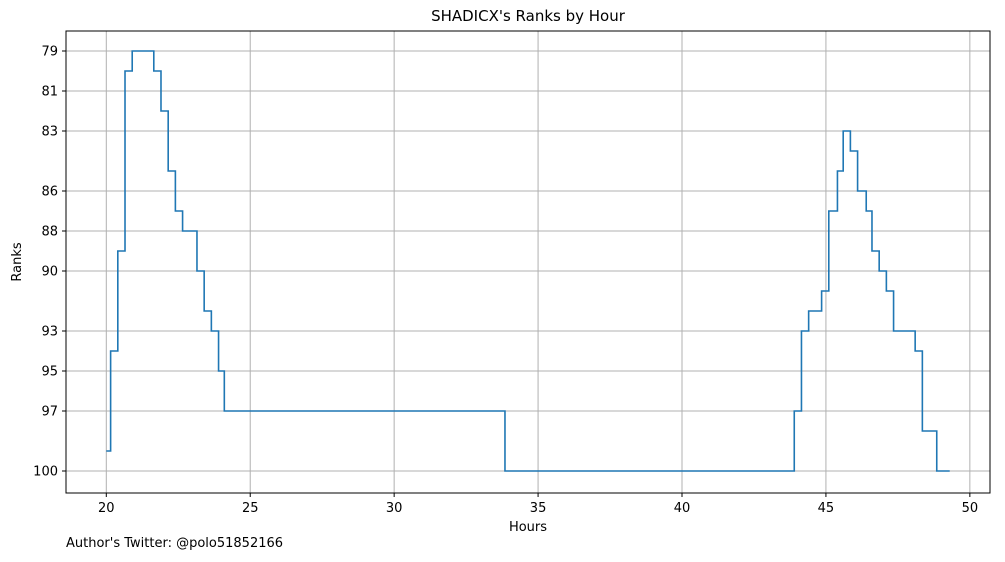 This screenshot has height=562, width=1005. I want to click on author-twitter-credit: Author's Twitter: @polo51852166, so click(175, 543).